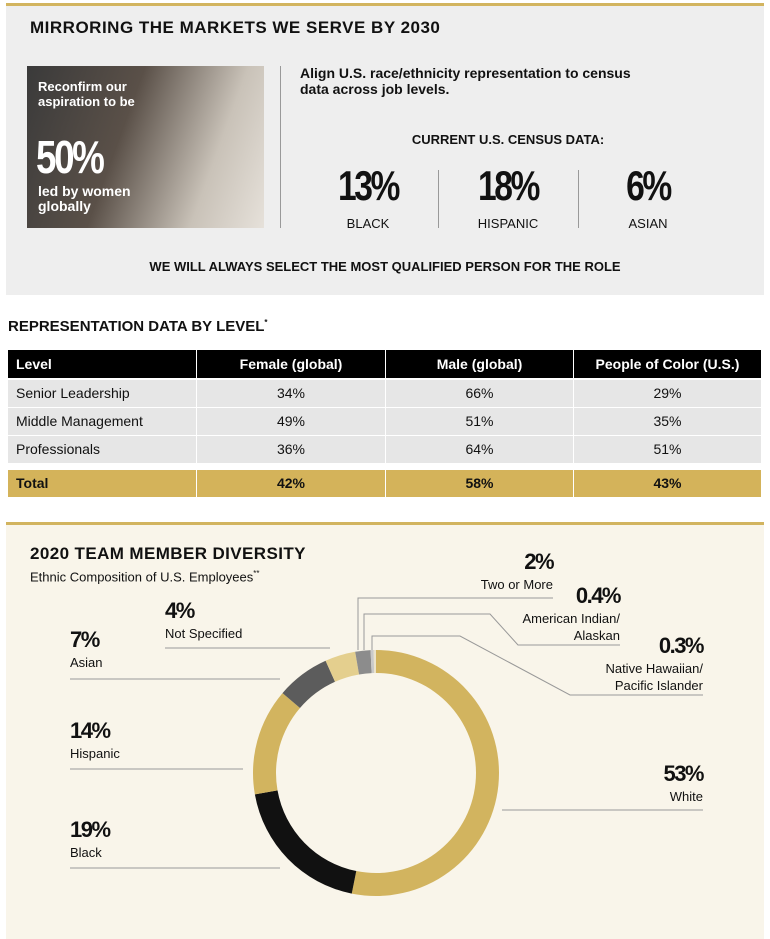  I want to click on cell: 36%, so click(291, 449).